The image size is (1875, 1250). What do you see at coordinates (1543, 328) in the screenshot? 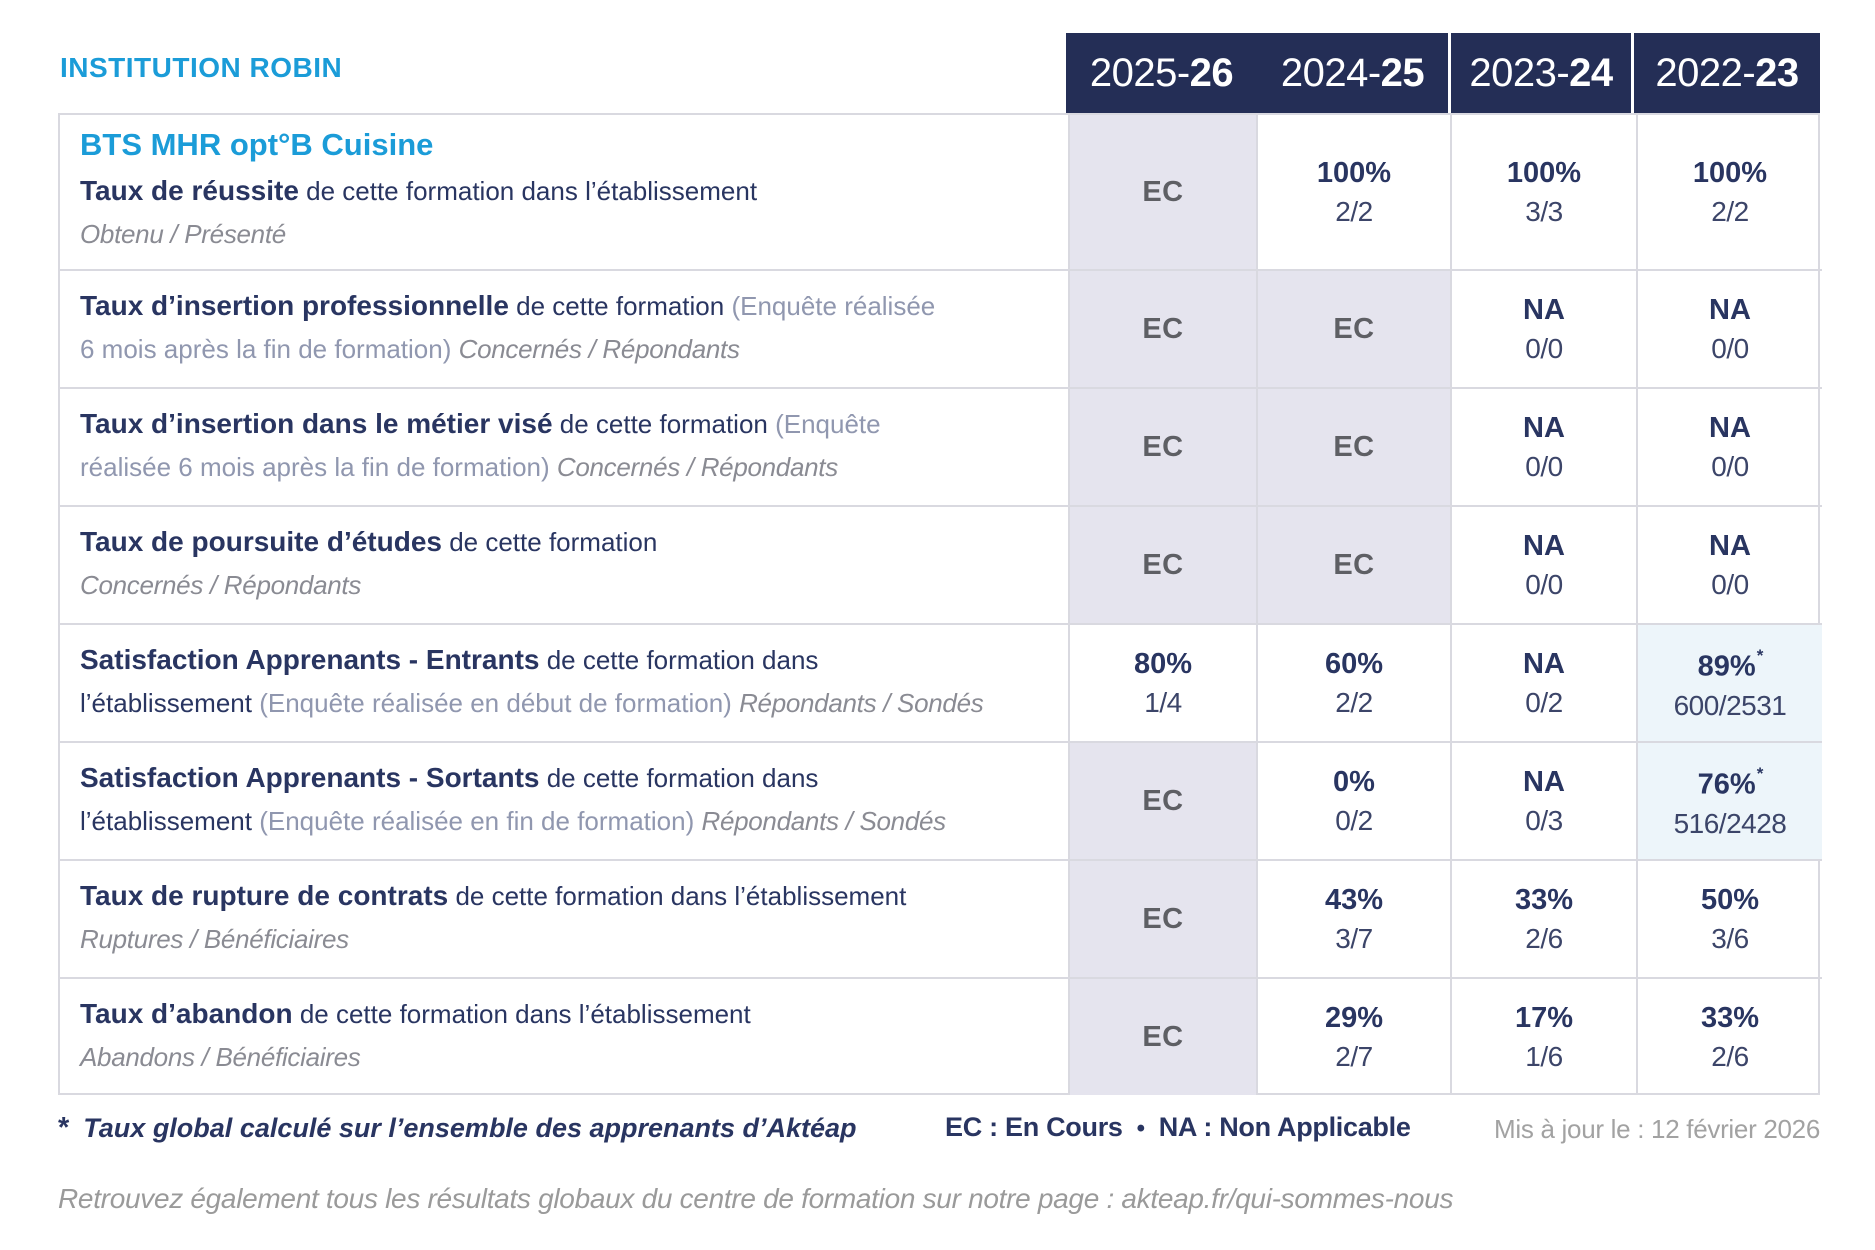
I see `cell-taux-insertion-professionnelle-2023-24: NA 0/0` at bounding box center [1543, 328].